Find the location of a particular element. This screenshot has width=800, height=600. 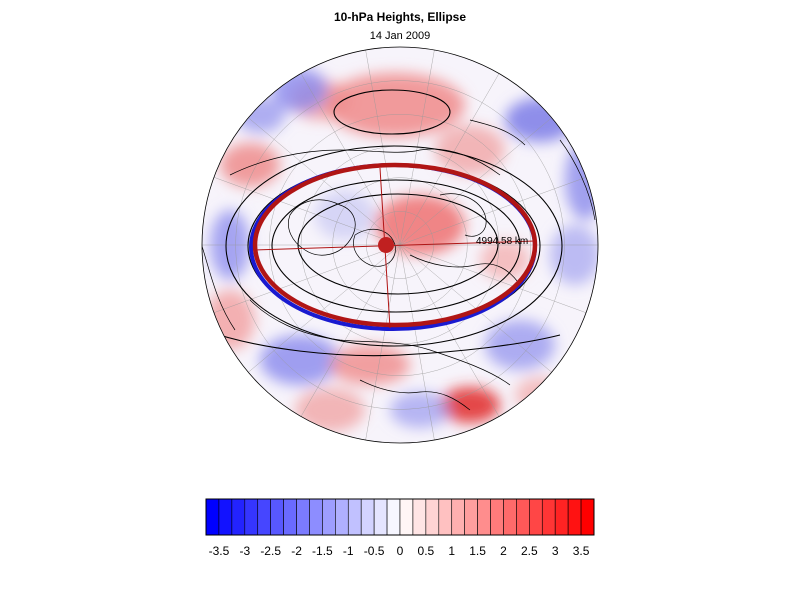

colorbar-tick-label: -1.5 is located at coordinates (322, 551).